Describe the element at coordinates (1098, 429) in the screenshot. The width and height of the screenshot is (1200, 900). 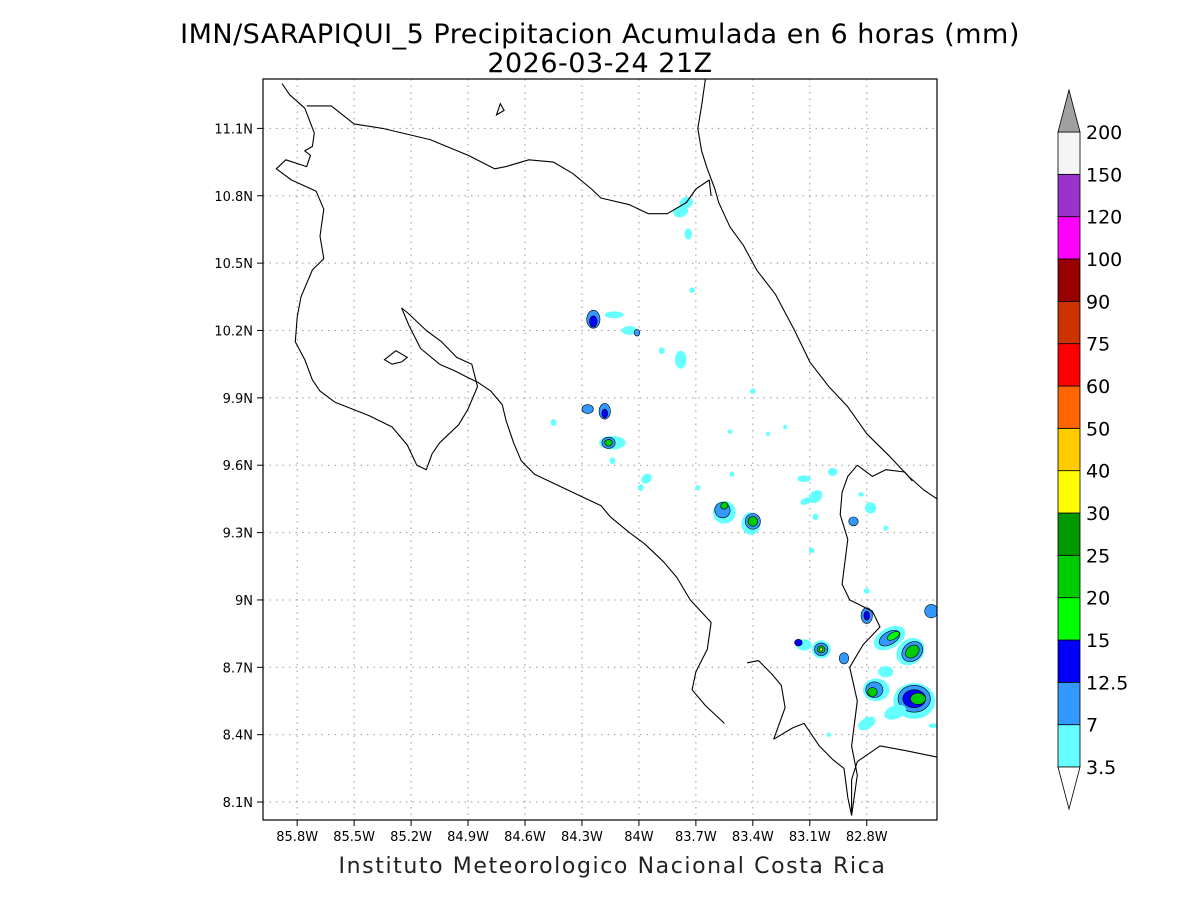
I see `colorbar-label: 50` at that location.